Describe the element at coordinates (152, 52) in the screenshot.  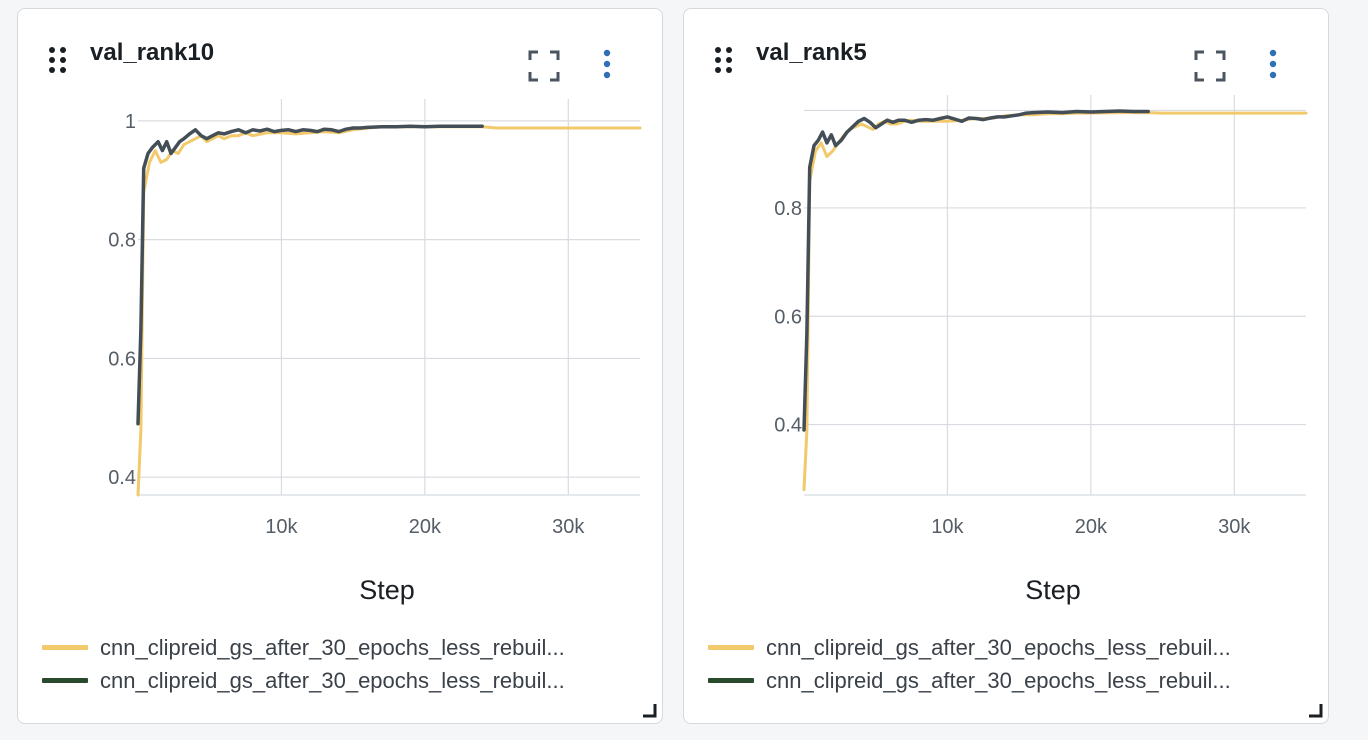
I see `panel-title: val_rank10` at that location.